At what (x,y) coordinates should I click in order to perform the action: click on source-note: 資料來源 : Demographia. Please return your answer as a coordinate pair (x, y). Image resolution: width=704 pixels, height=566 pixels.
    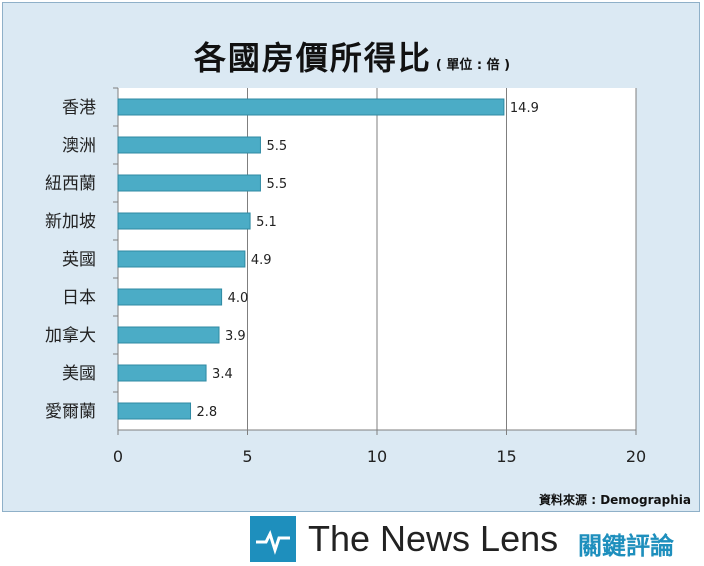
    Looking at the image, I should click on (615, 500).